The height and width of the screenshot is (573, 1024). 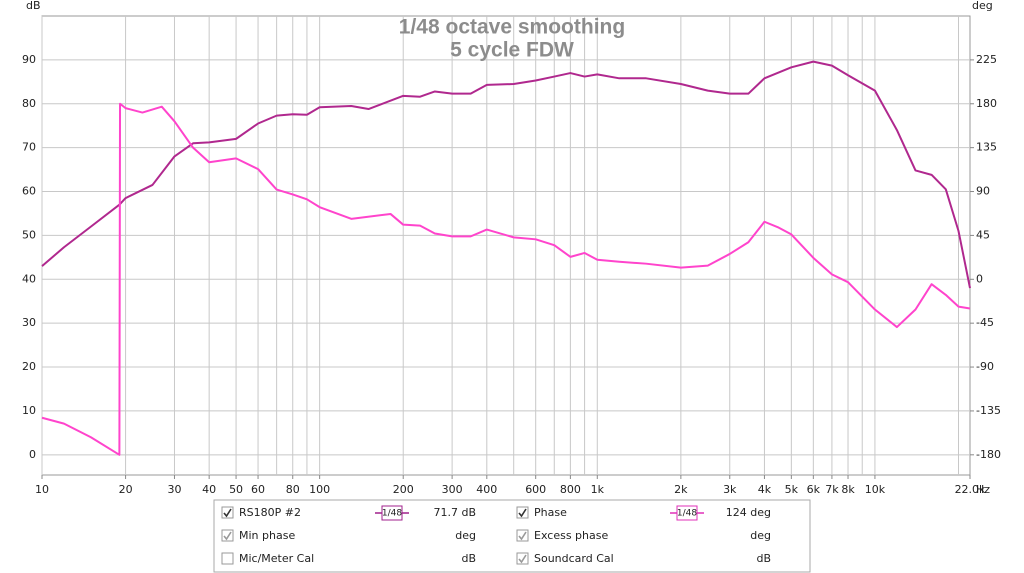 What do you see at coordinates (270, 512) in the screenshot?
I see `legend-name: RS180P #2` at bounding box center [270, 512].